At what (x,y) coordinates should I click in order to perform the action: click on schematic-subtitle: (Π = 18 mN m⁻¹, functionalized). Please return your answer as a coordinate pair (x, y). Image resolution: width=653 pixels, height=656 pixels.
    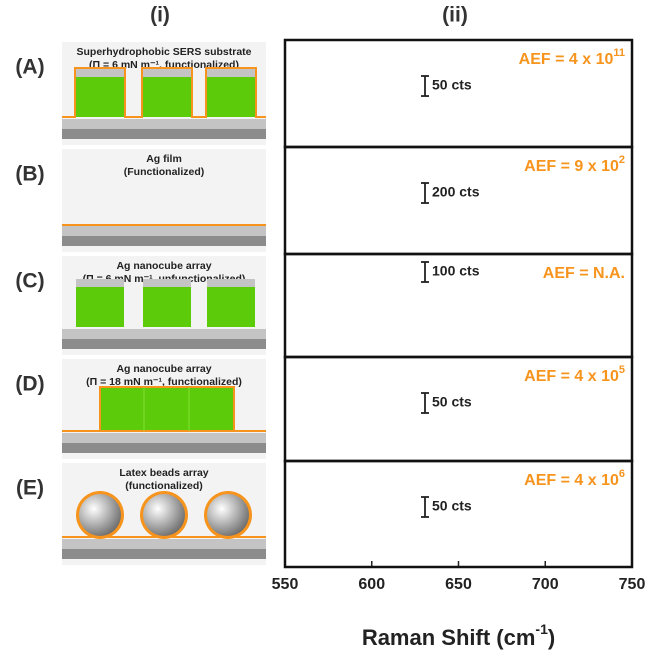
    Looking at the image, I should click on (164, 382).